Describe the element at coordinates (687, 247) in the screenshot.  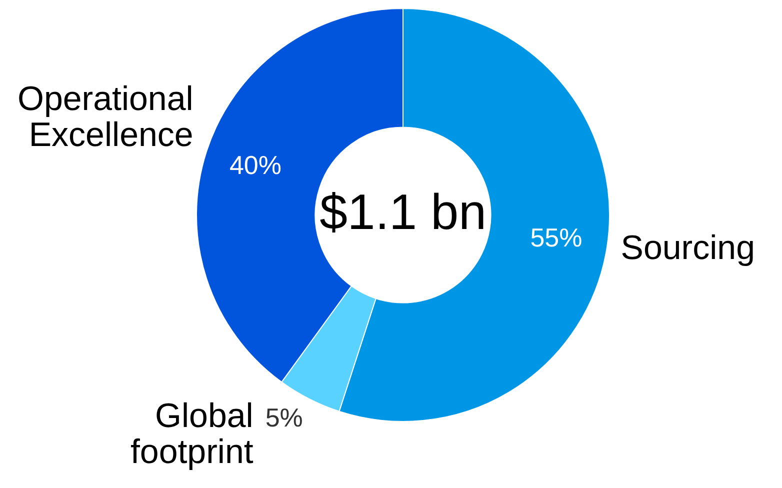
I see `slice-label: Sourcing` at that location.